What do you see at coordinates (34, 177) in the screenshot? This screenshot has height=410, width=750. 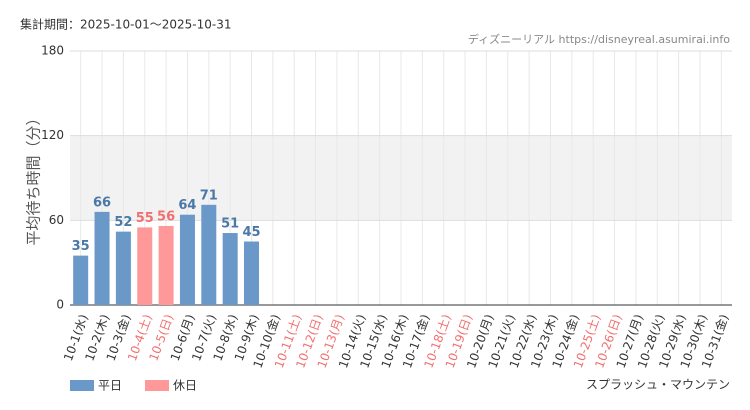 I see `y-axis-label: 平均待ち時間（分）` at bounding box center [34, 177].